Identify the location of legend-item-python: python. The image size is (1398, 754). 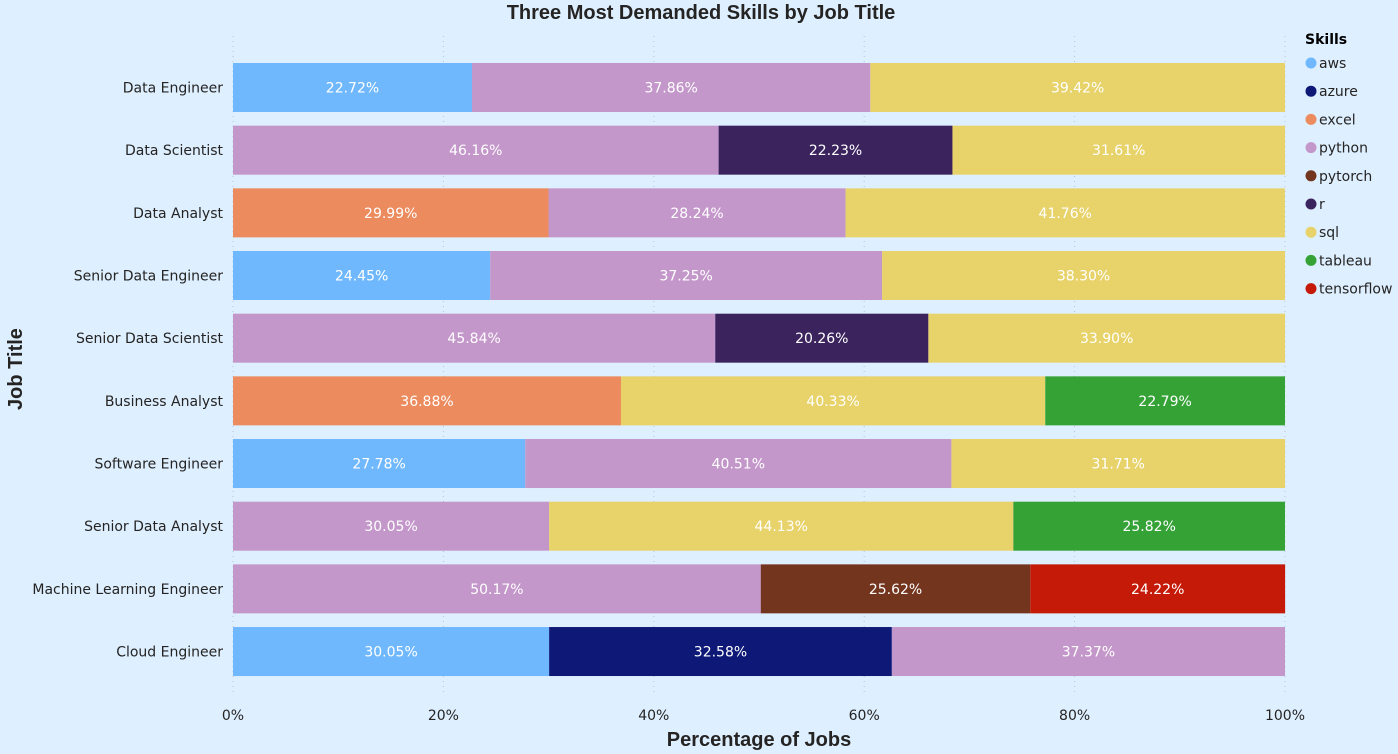
(1336, 149).